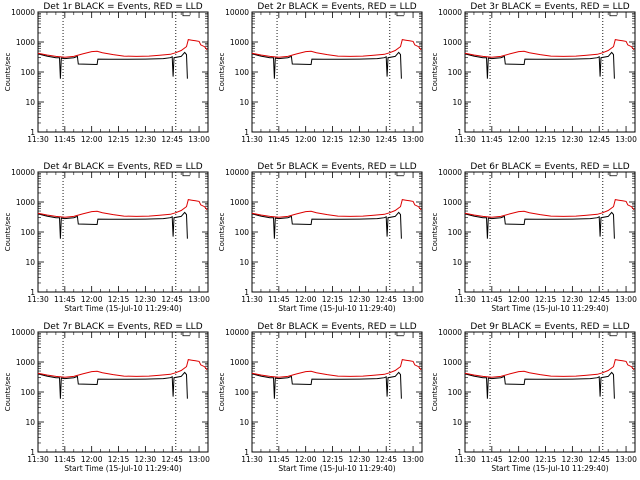 The height and width of the screenshot is (480, 640). Describe the element at coordinates (199, 459) in the screenshot. I see `panel-7-x-tick-label: 13:00` at that location.